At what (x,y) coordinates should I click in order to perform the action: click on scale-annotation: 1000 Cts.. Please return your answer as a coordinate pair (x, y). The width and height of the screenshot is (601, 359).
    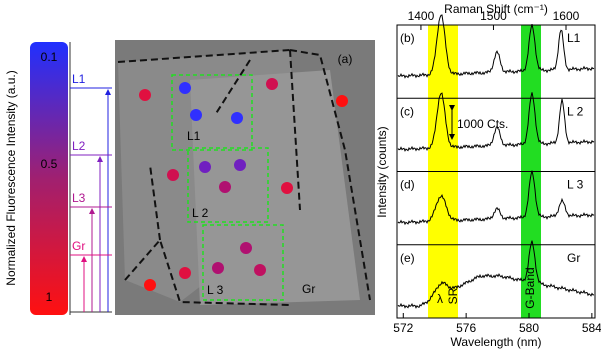
    Looking at the image, I should click on (482, 124).